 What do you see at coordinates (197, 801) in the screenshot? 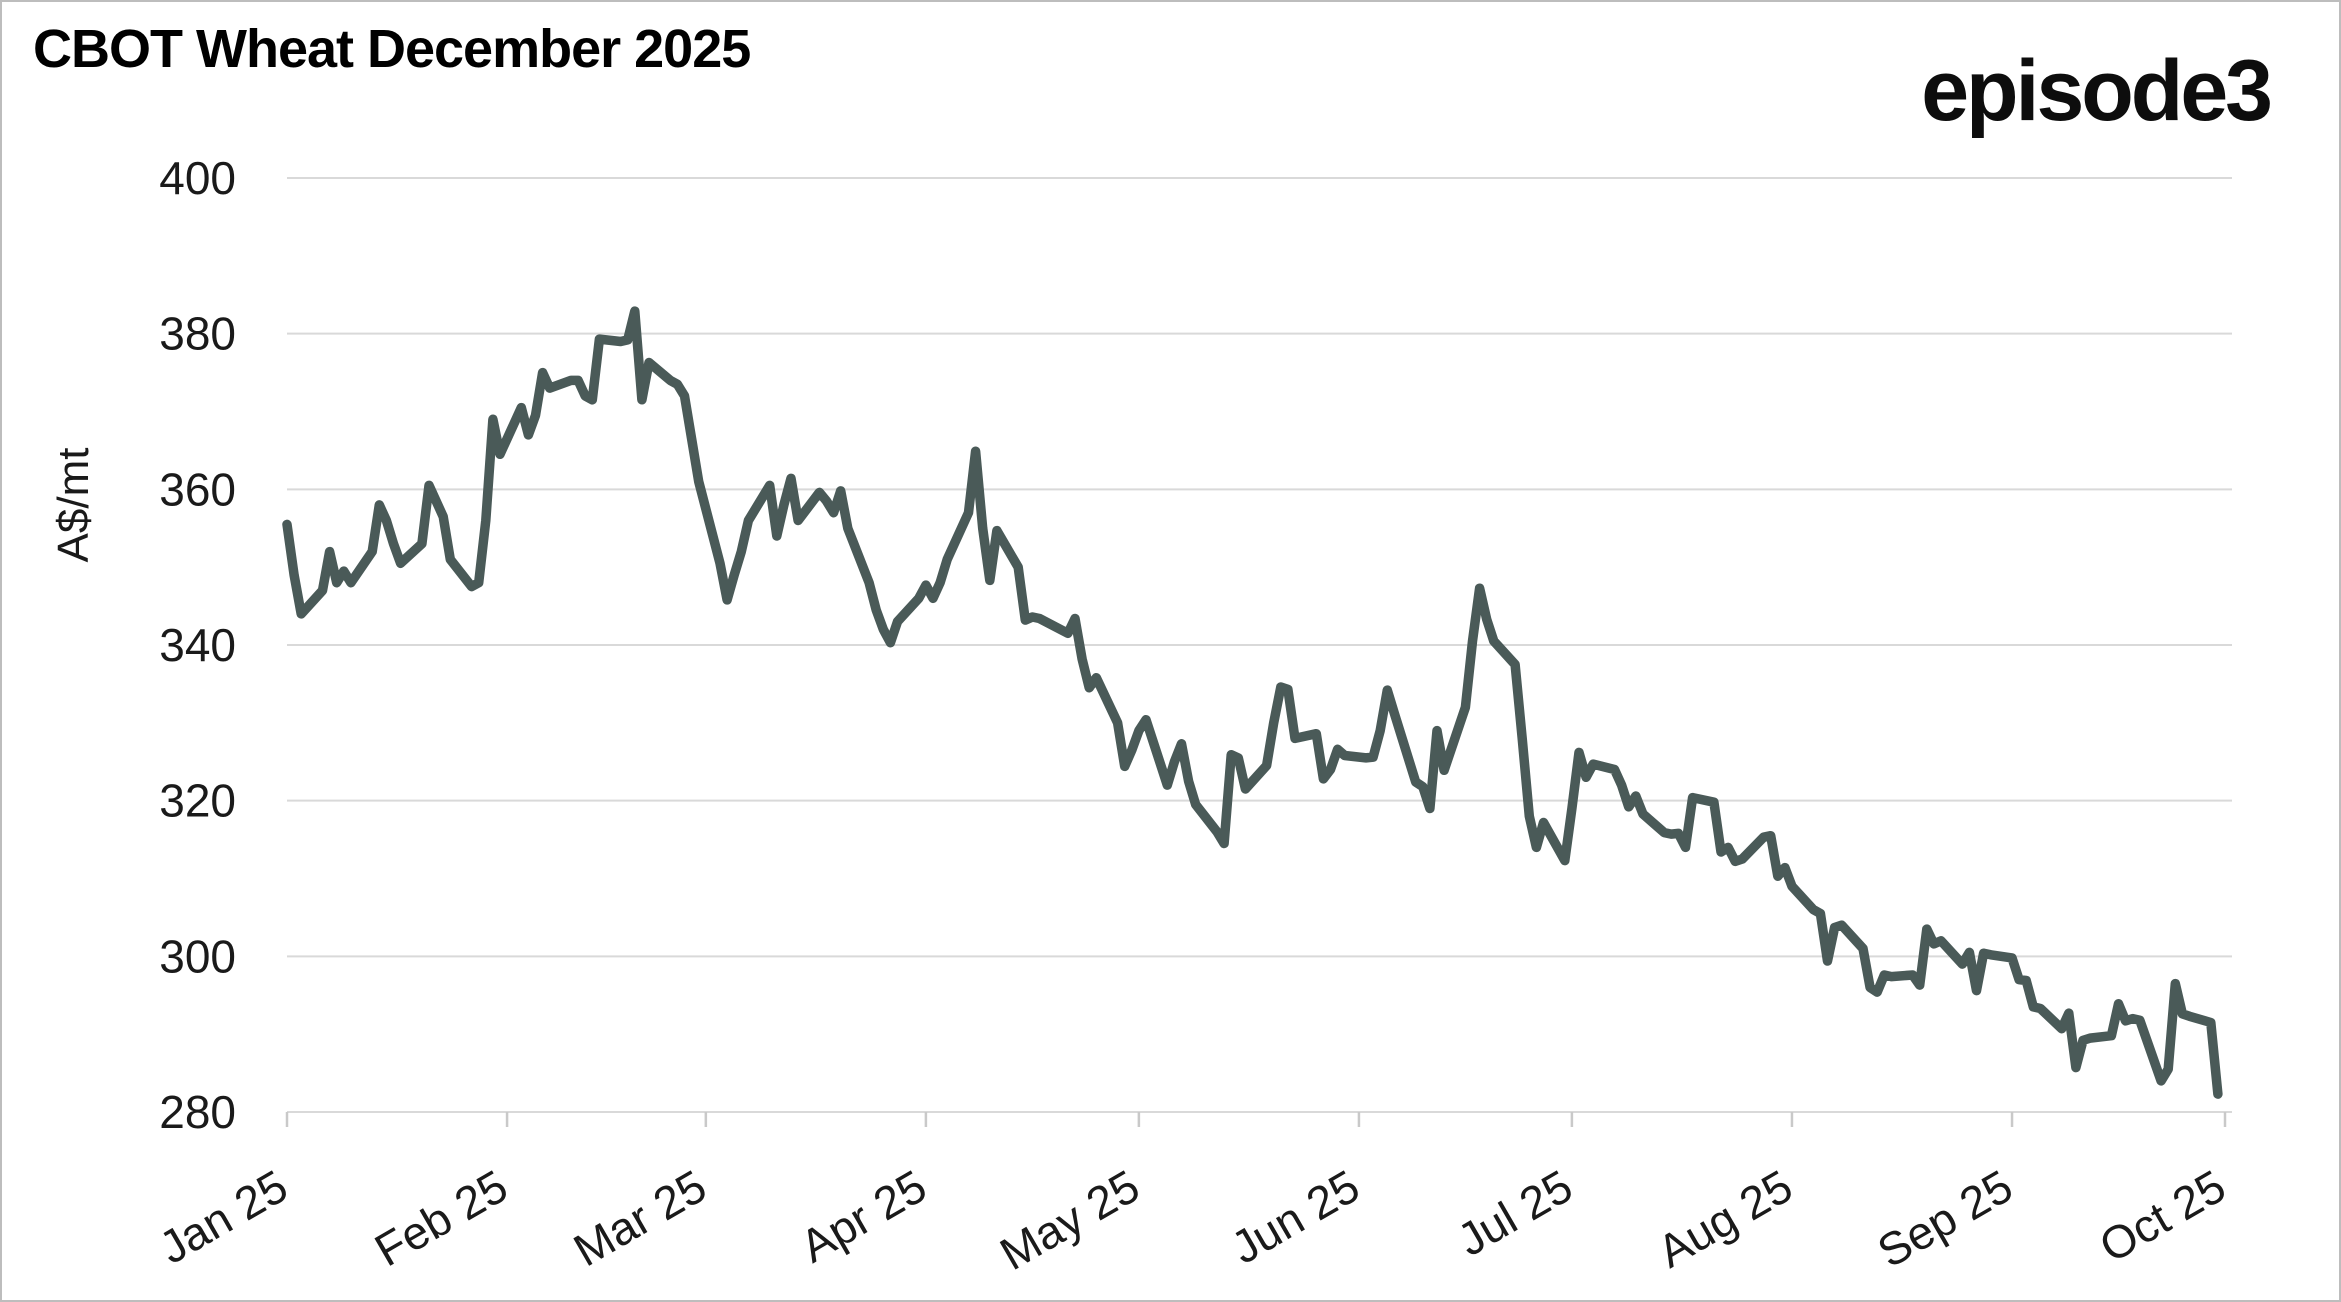
I see `y-tick-label: 320` at bounding box center [197, 801].